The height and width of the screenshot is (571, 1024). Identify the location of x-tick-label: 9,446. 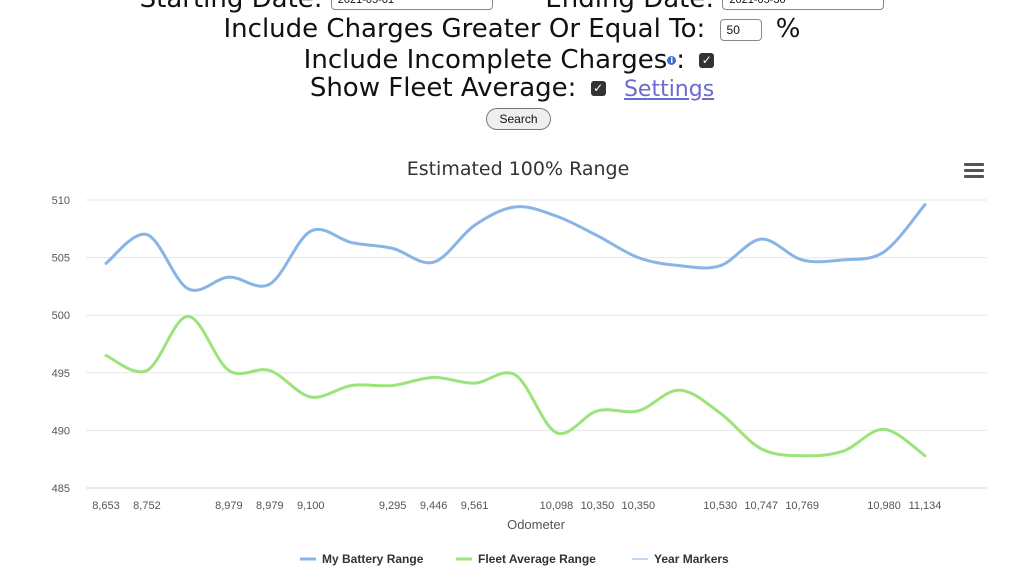
(434, 506).